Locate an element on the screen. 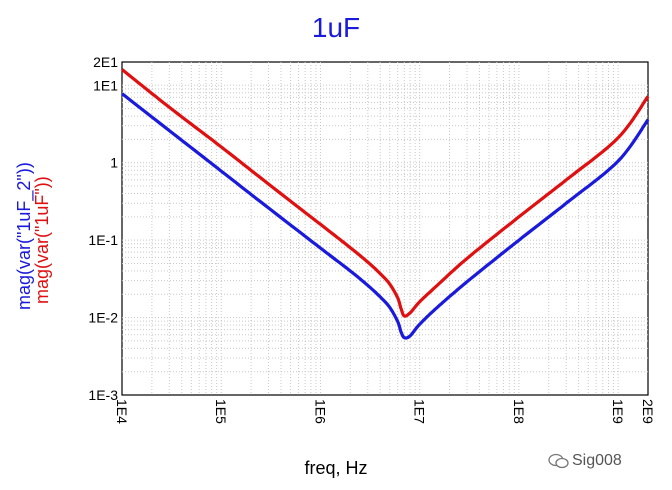  x-tick-labels: 1E4 1E5 1E6 1E7 1E8 1E9 2E9 is located at coordinates (385, 411).